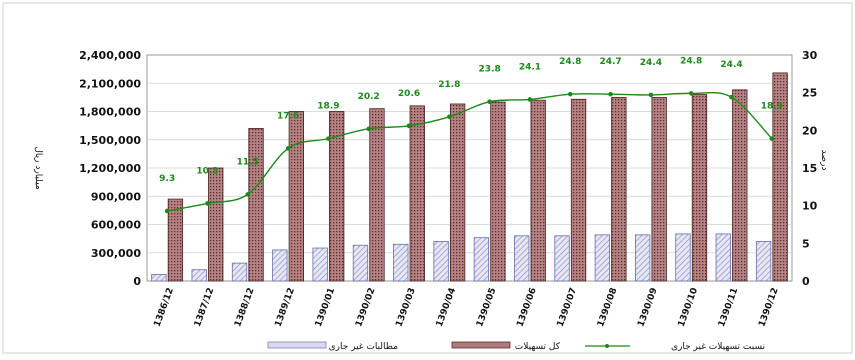 This screenshot has height=360, width=855. What do you see at coordinates (490, 70) in the screenshot?
I see `ratio-data-label: 23.8` at bounding box center [490, 70].